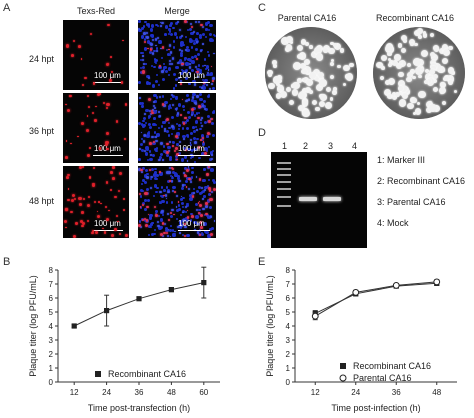 The image size is (474, 418). What do you see at coordinates (41, 201) in the screenshot?
I see `row-label-48hpt: 48 hpt` at bounding box center [41, 201].